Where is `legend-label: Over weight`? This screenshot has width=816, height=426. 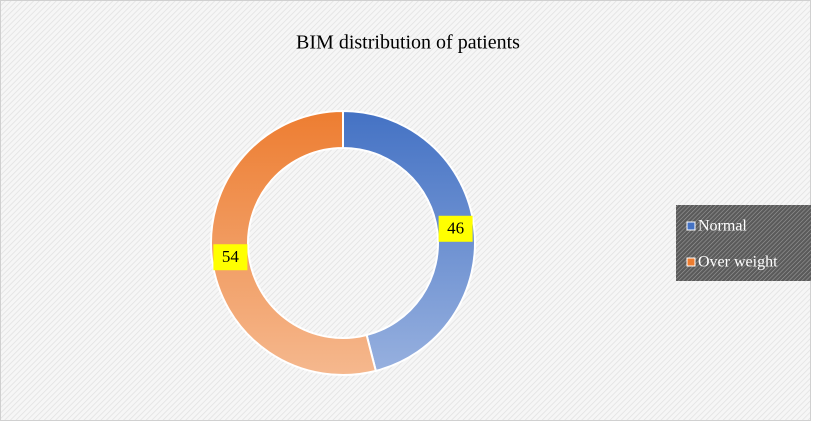
legend-label: Over weight is located at coordinates (738, 262).